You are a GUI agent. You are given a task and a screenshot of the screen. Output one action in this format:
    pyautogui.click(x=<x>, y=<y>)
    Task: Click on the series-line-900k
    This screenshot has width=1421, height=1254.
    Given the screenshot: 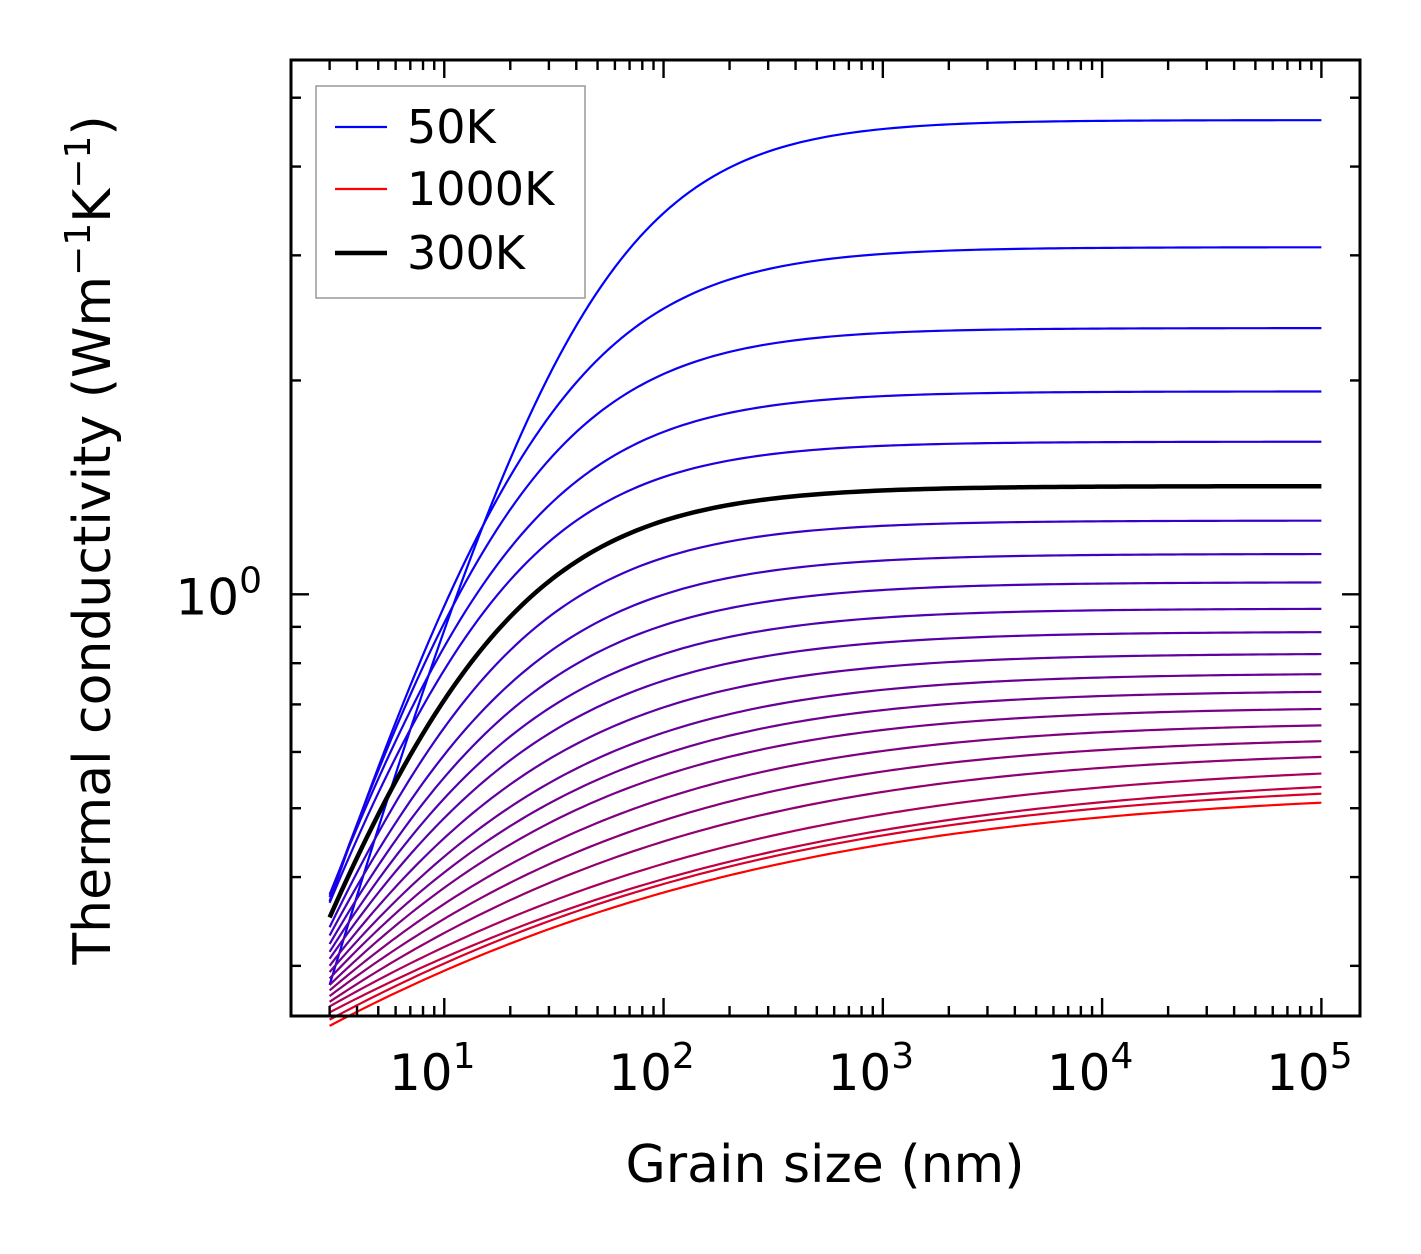 What is the action you would take?
    pyautogui.click(x=825, y=879)
    